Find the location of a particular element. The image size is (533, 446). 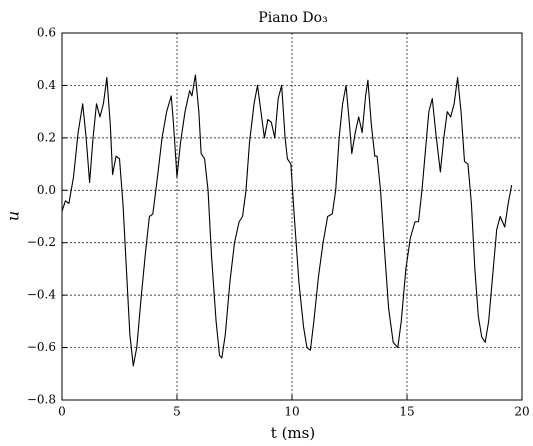

y-tick-label: 0.4 is located at coordinates (46, 85).